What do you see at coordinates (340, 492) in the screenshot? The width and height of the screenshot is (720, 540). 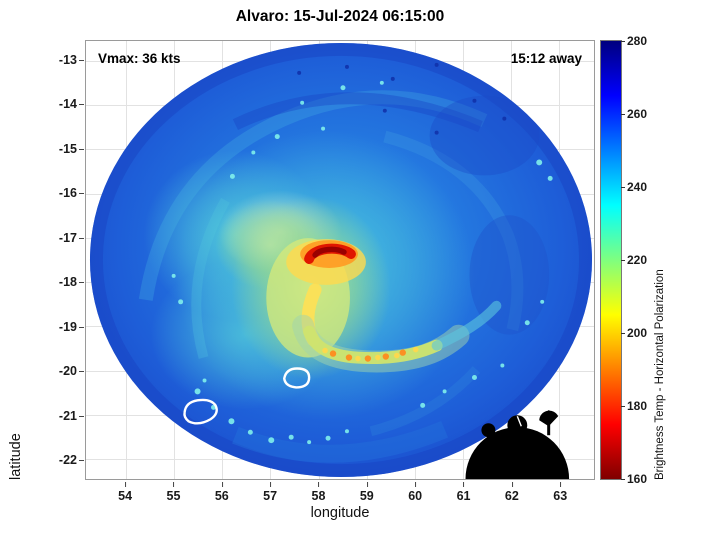 I see `x-axis-ticks: 54 55 56 57 58 59 60 61 62 63` at bounding box center [340, 492].